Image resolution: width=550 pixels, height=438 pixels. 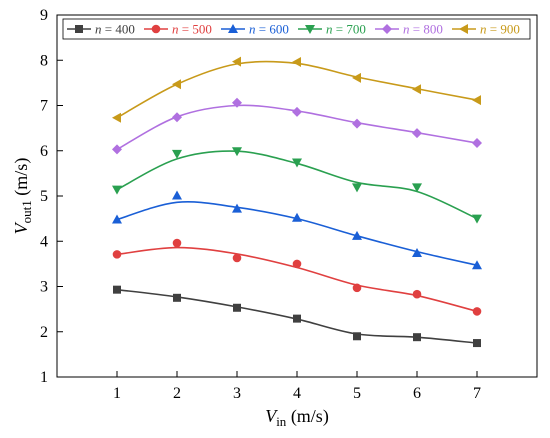 I want to click on x-tick-label-4: 5, so click(x=357, y=393).